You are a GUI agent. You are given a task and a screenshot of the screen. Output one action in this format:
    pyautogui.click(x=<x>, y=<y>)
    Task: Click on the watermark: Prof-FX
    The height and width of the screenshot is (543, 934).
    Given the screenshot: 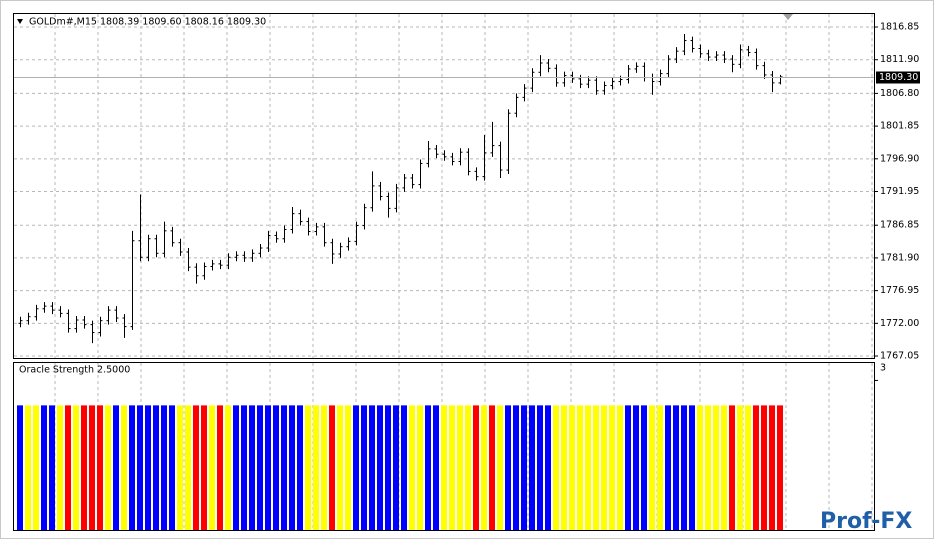 What is the action you would take?
    pyautogui.click(x=866, y=521)
    